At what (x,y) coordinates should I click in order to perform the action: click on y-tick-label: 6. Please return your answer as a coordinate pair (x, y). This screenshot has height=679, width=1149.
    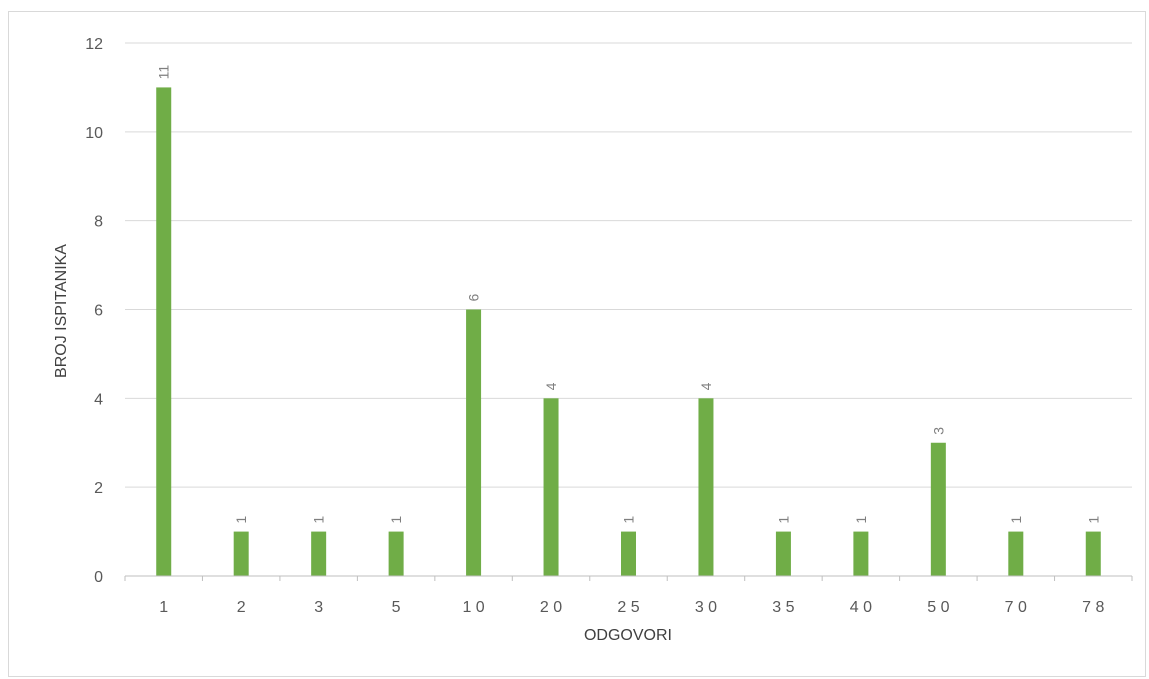
    Looking at the image, I should click on (98, 311).